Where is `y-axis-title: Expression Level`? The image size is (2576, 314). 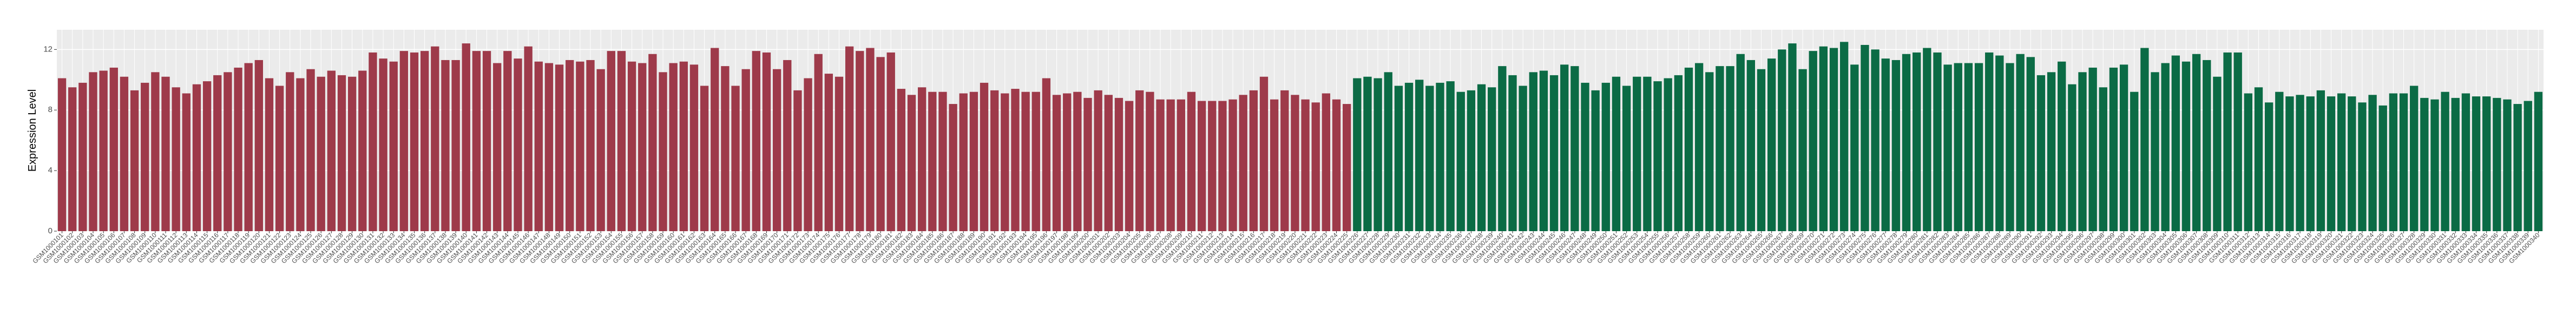
y-axis-title: Expression Level is located at coordinates (32, 130).